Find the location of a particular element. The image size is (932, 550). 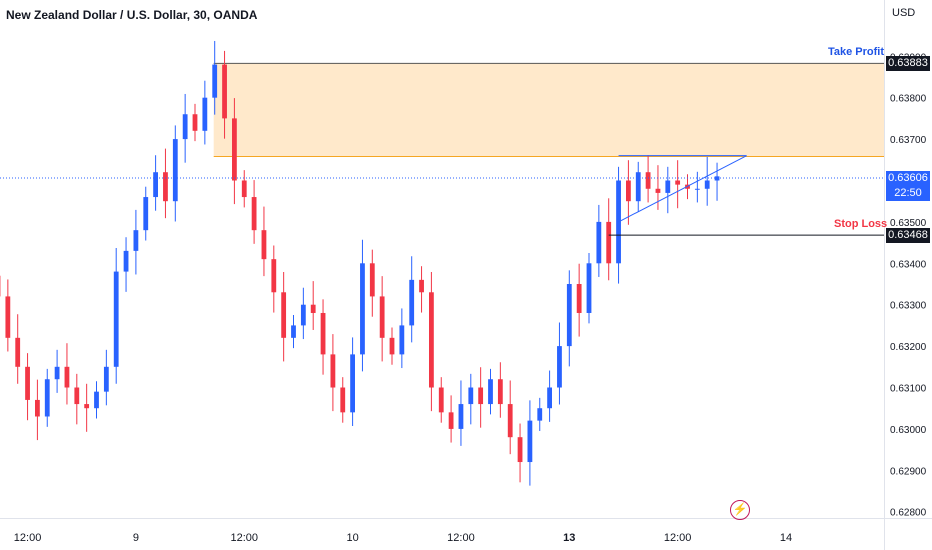

y-tick-label: 0.63700 is located at coordinates (908, 140).